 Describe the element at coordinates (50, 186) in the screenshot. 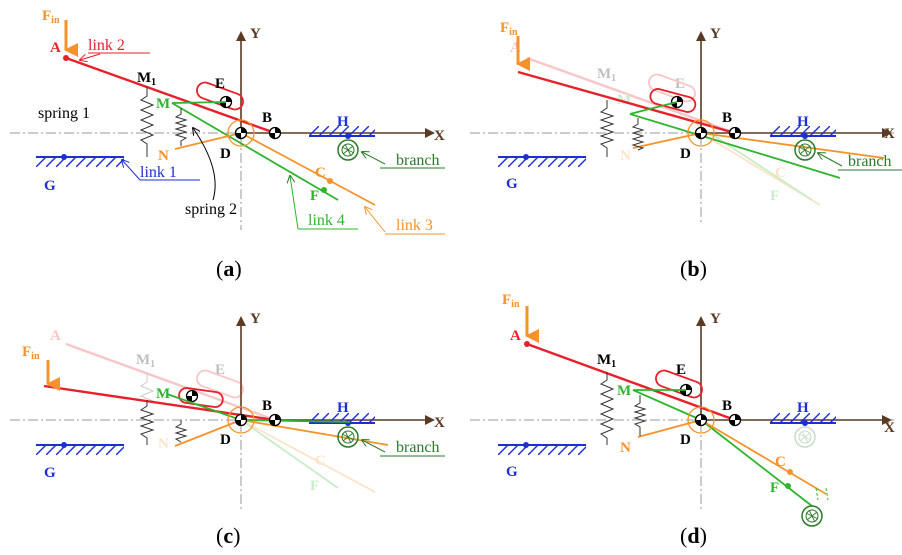

I see `point-g-label: G` at that location.